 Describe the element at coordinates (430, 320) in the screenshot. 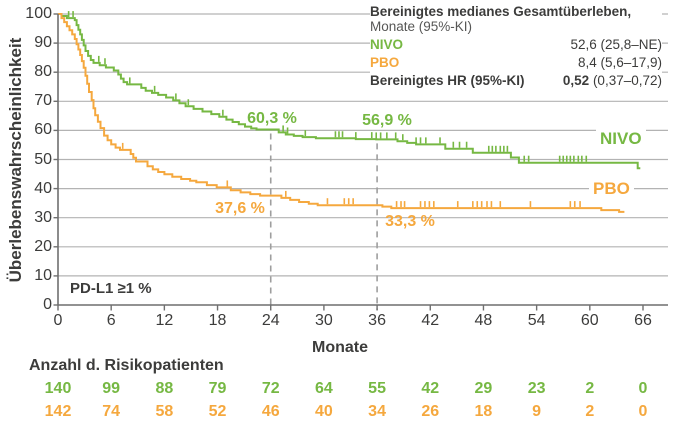

I see `x-tick-label: 42` at that location.